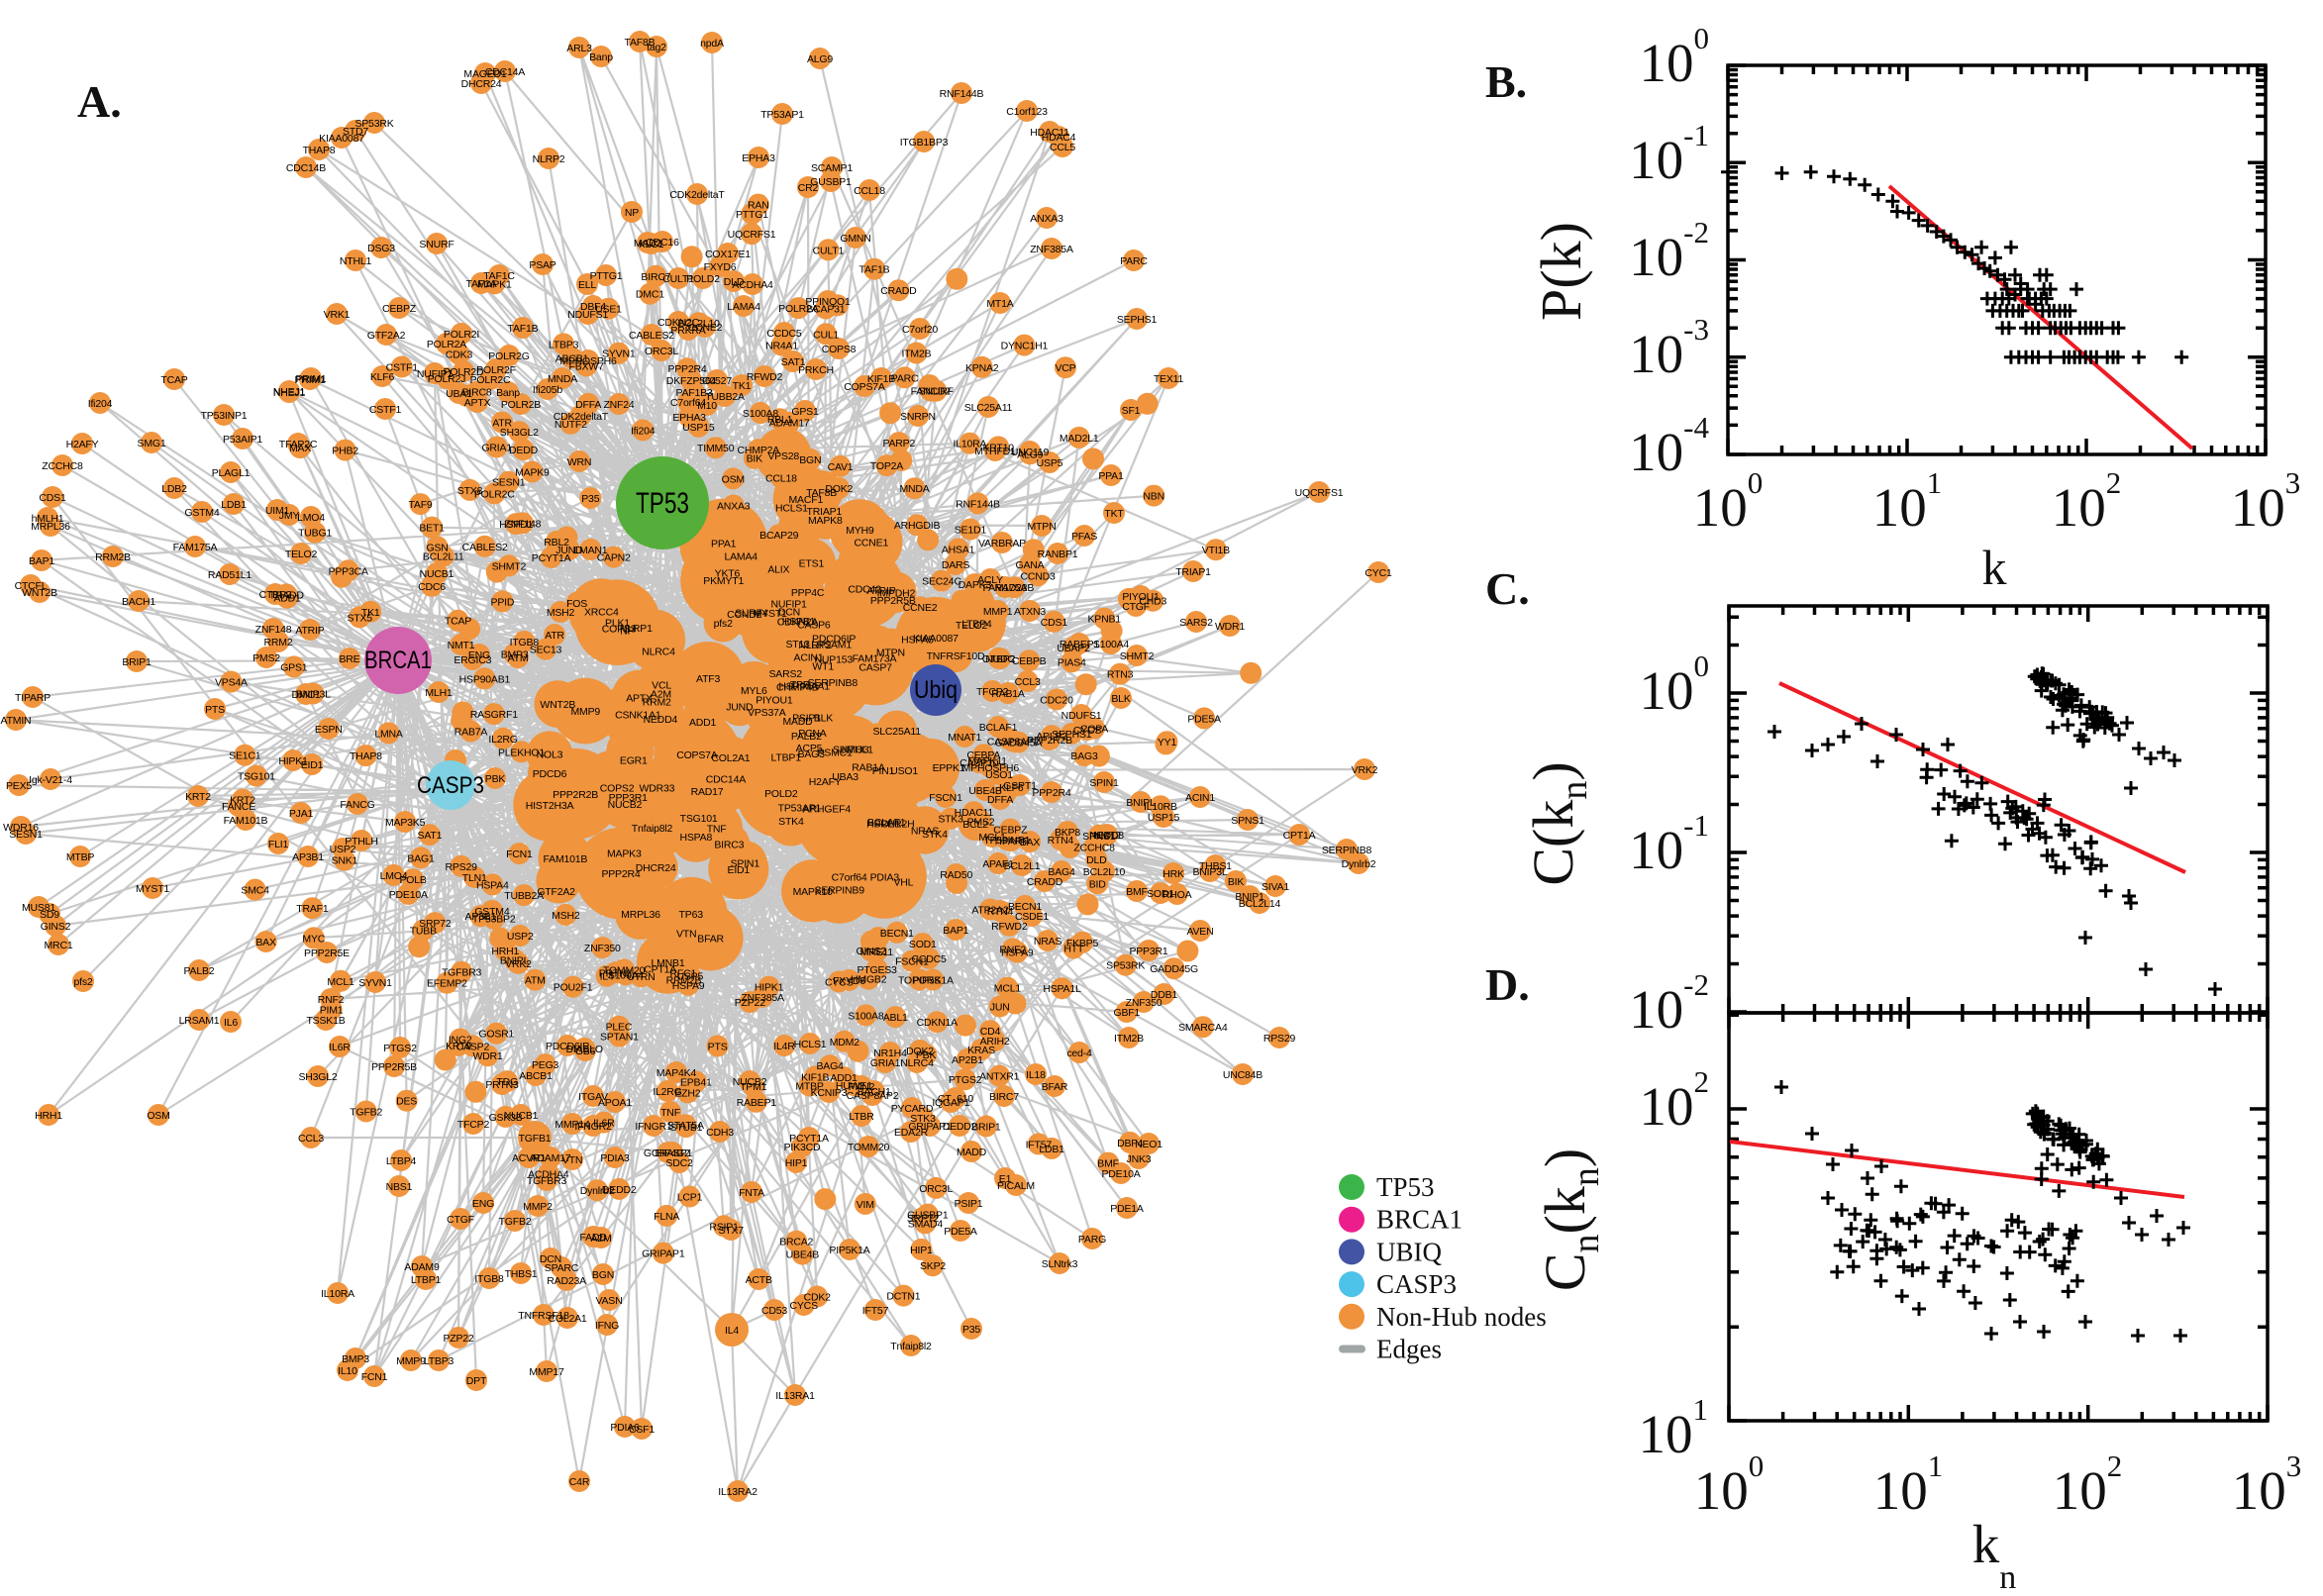 This screenshot has width=2323, height=1596. I want to click on svg-text: DPT, so click(477, 1381).